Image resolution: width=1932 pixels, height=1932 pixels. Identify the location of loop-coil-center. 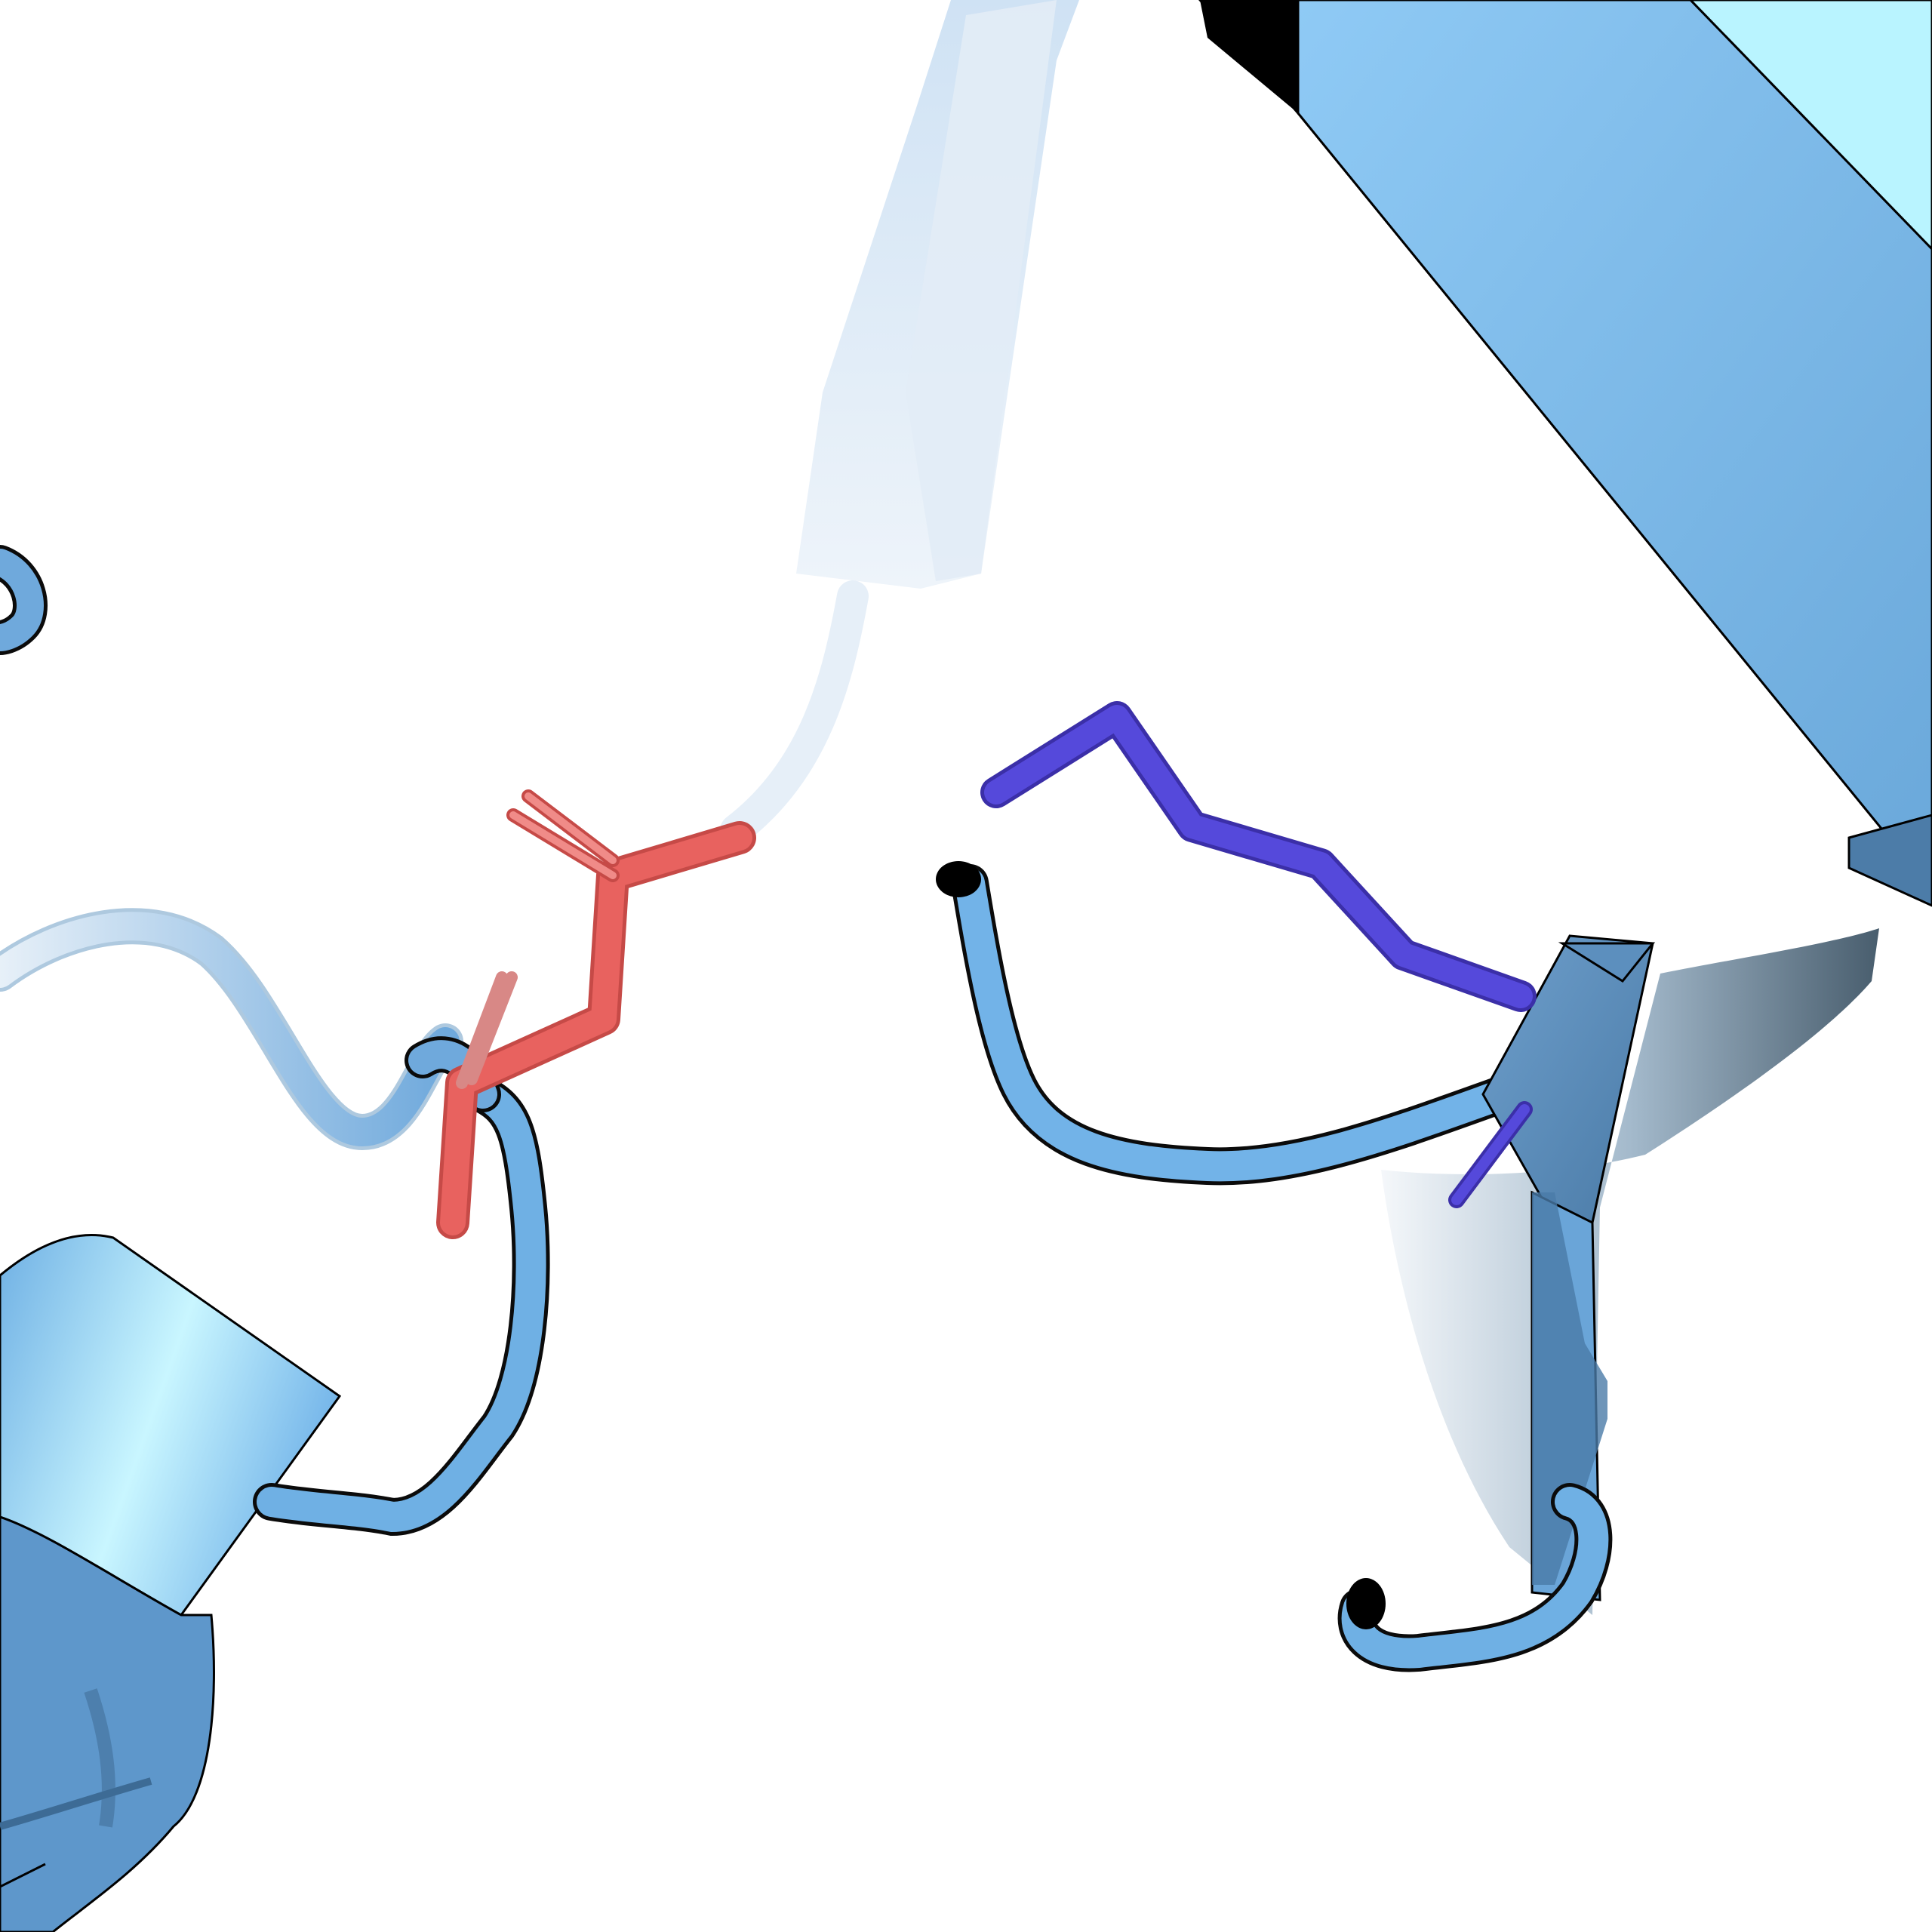
(1228, 1023).